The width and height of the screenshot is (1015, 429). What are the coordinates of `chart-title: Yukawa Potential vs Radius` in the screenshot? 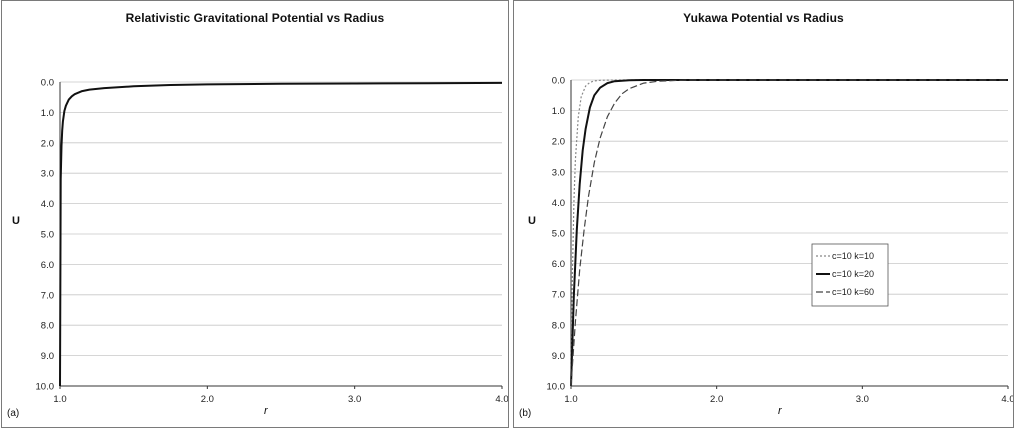 It's located at (763, 18).